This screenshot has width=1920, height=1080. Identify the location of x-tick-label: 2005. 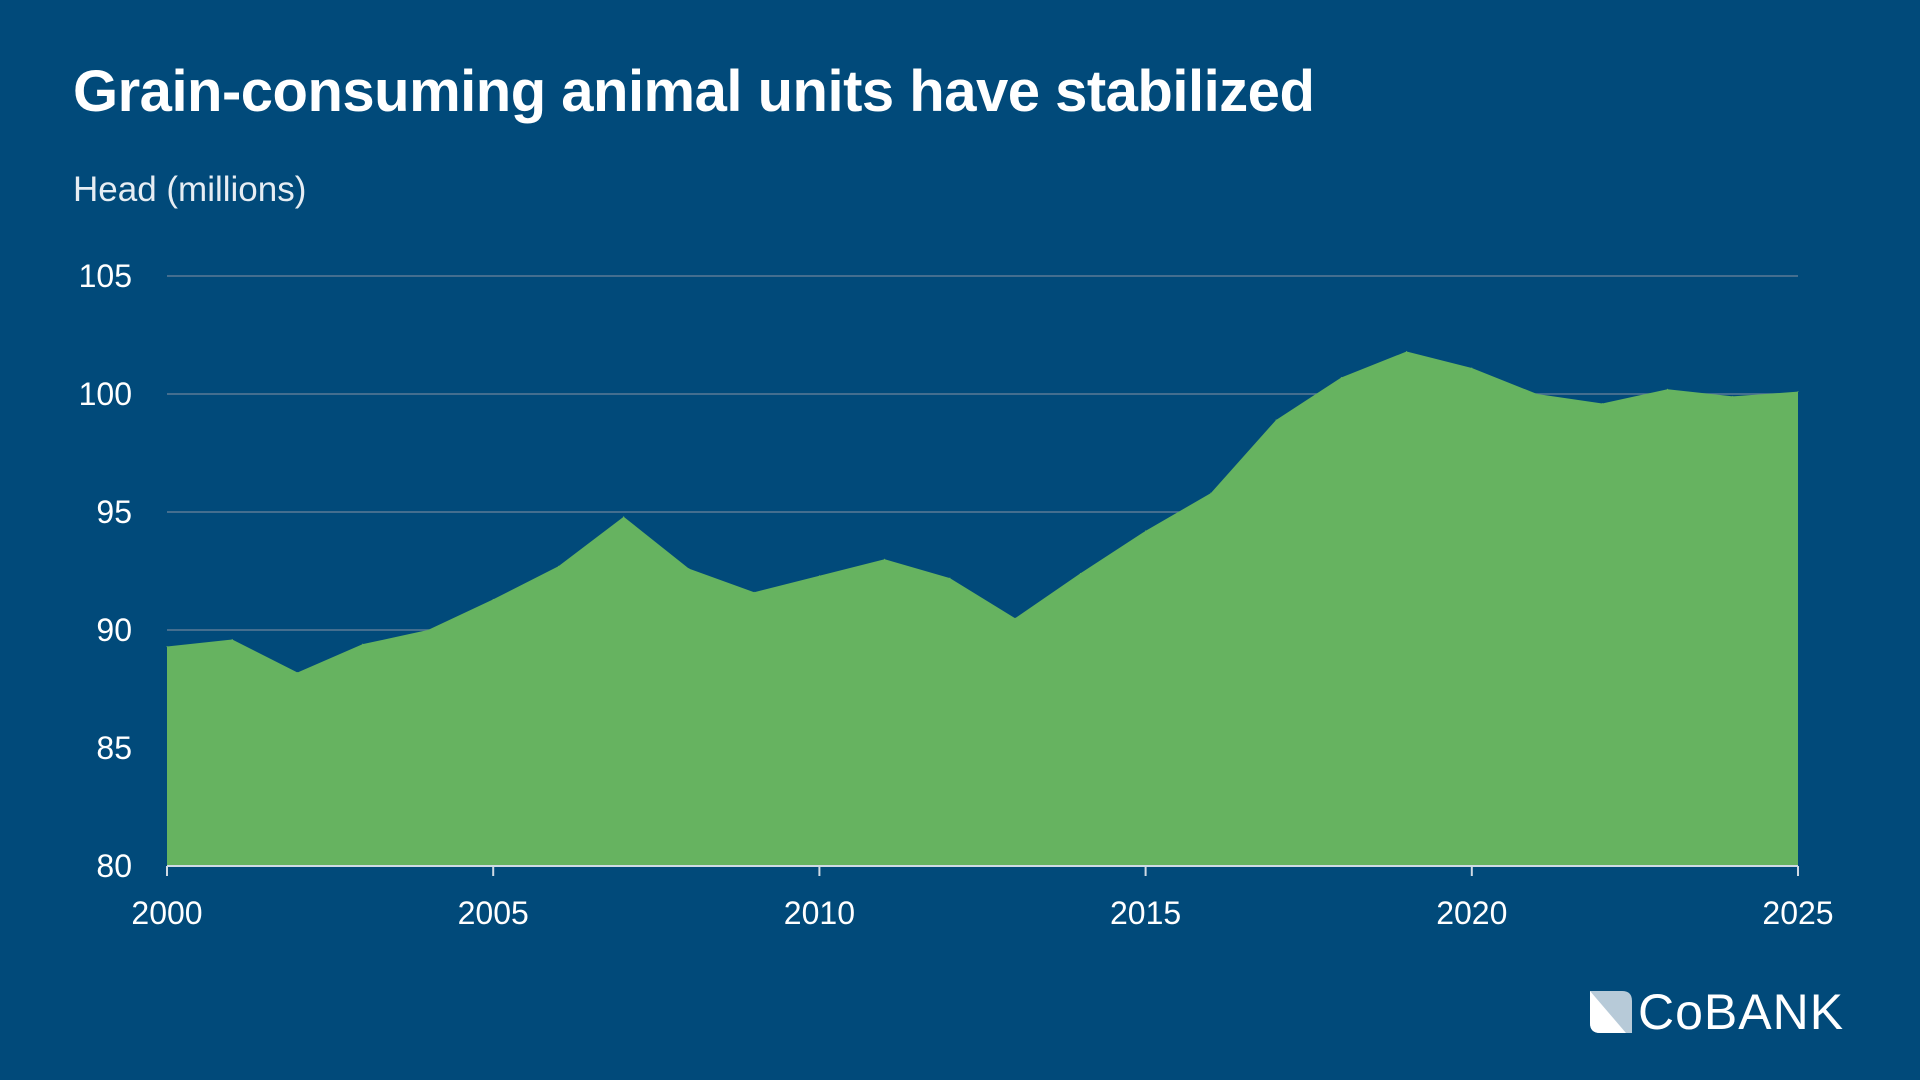
(493, 913).